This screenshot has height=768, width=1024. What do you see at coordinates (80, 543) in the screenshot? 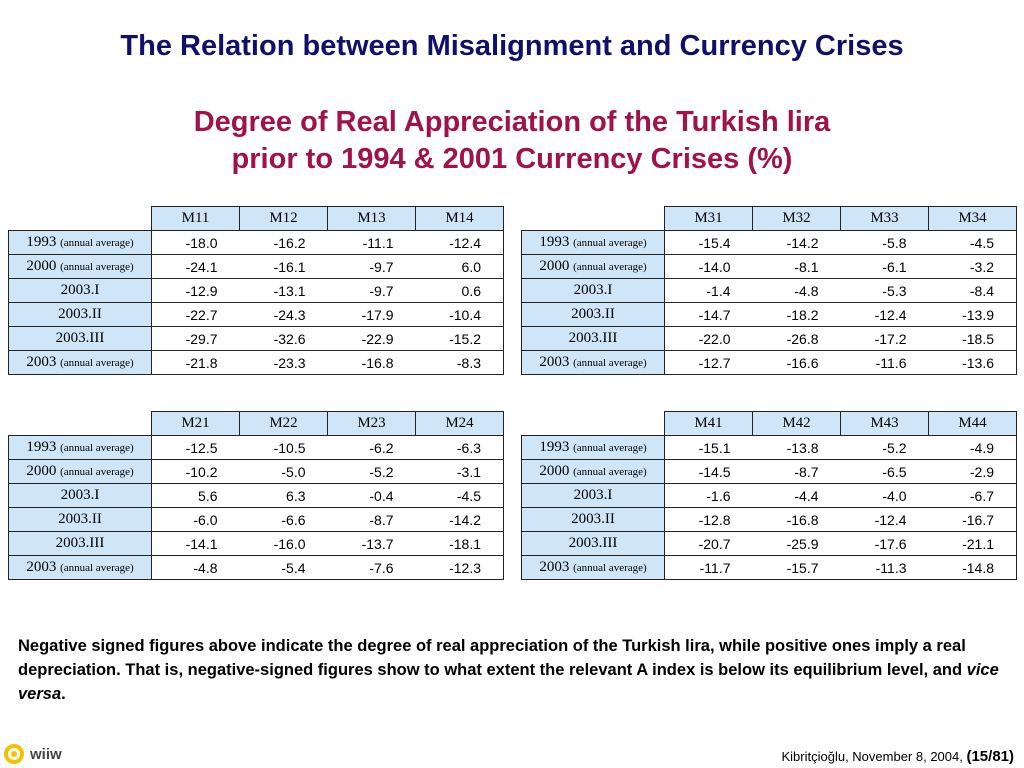
I see `row-label: 2003.III` at bounding box center [80, 543].